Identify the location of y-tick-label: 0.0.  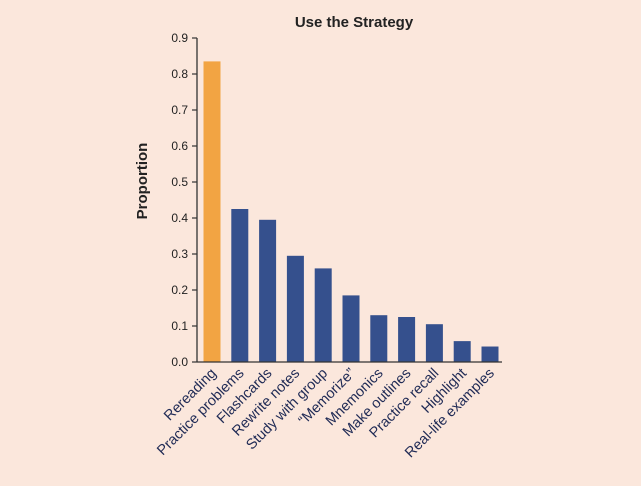
(179, 362).